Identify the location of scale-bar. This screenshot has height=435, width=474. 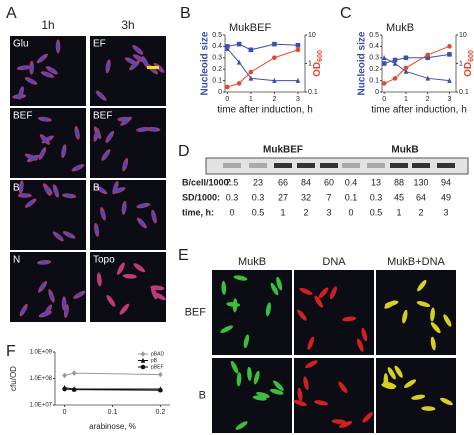
(153, 67).